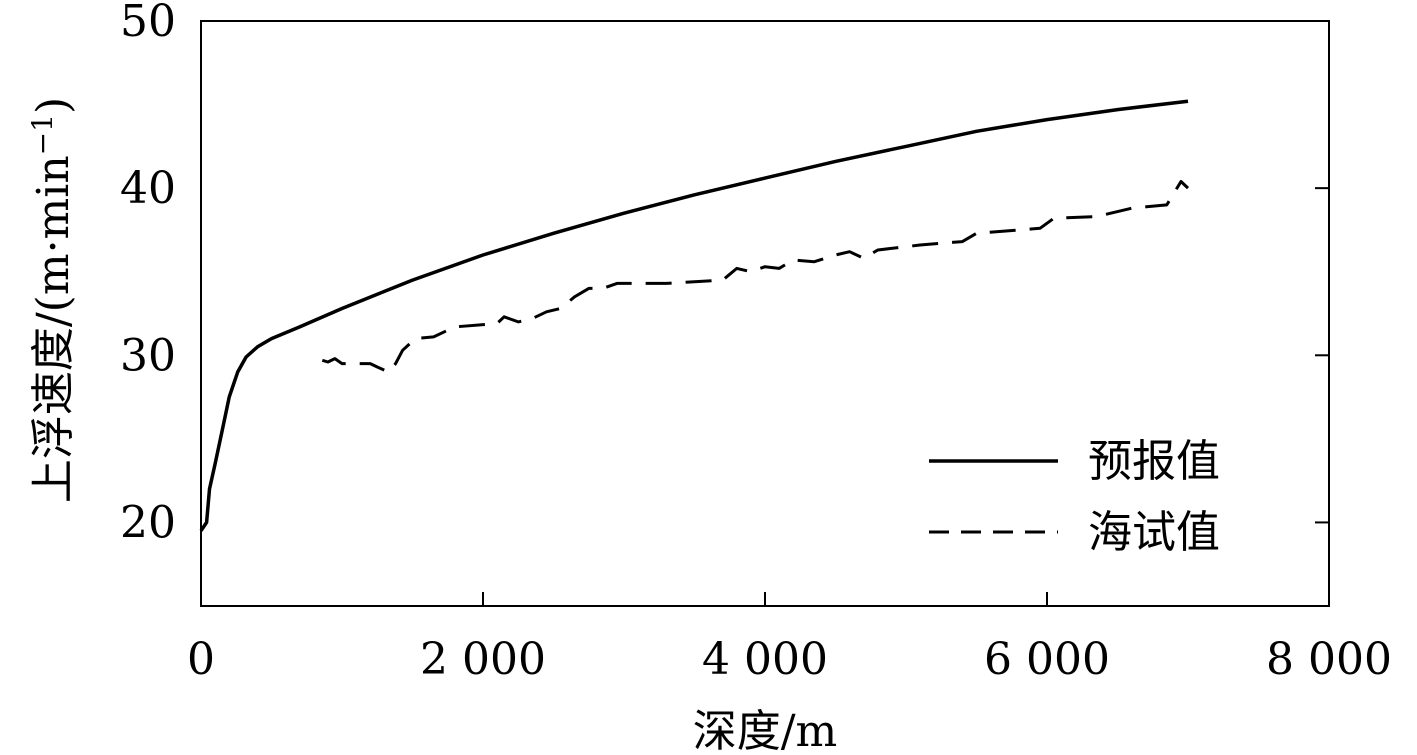 Image resolution: width=1417 pixels, height=755 pixels. I want to click on y-axis-label: 上浮速度/(m·min−1), so click(52, 300).